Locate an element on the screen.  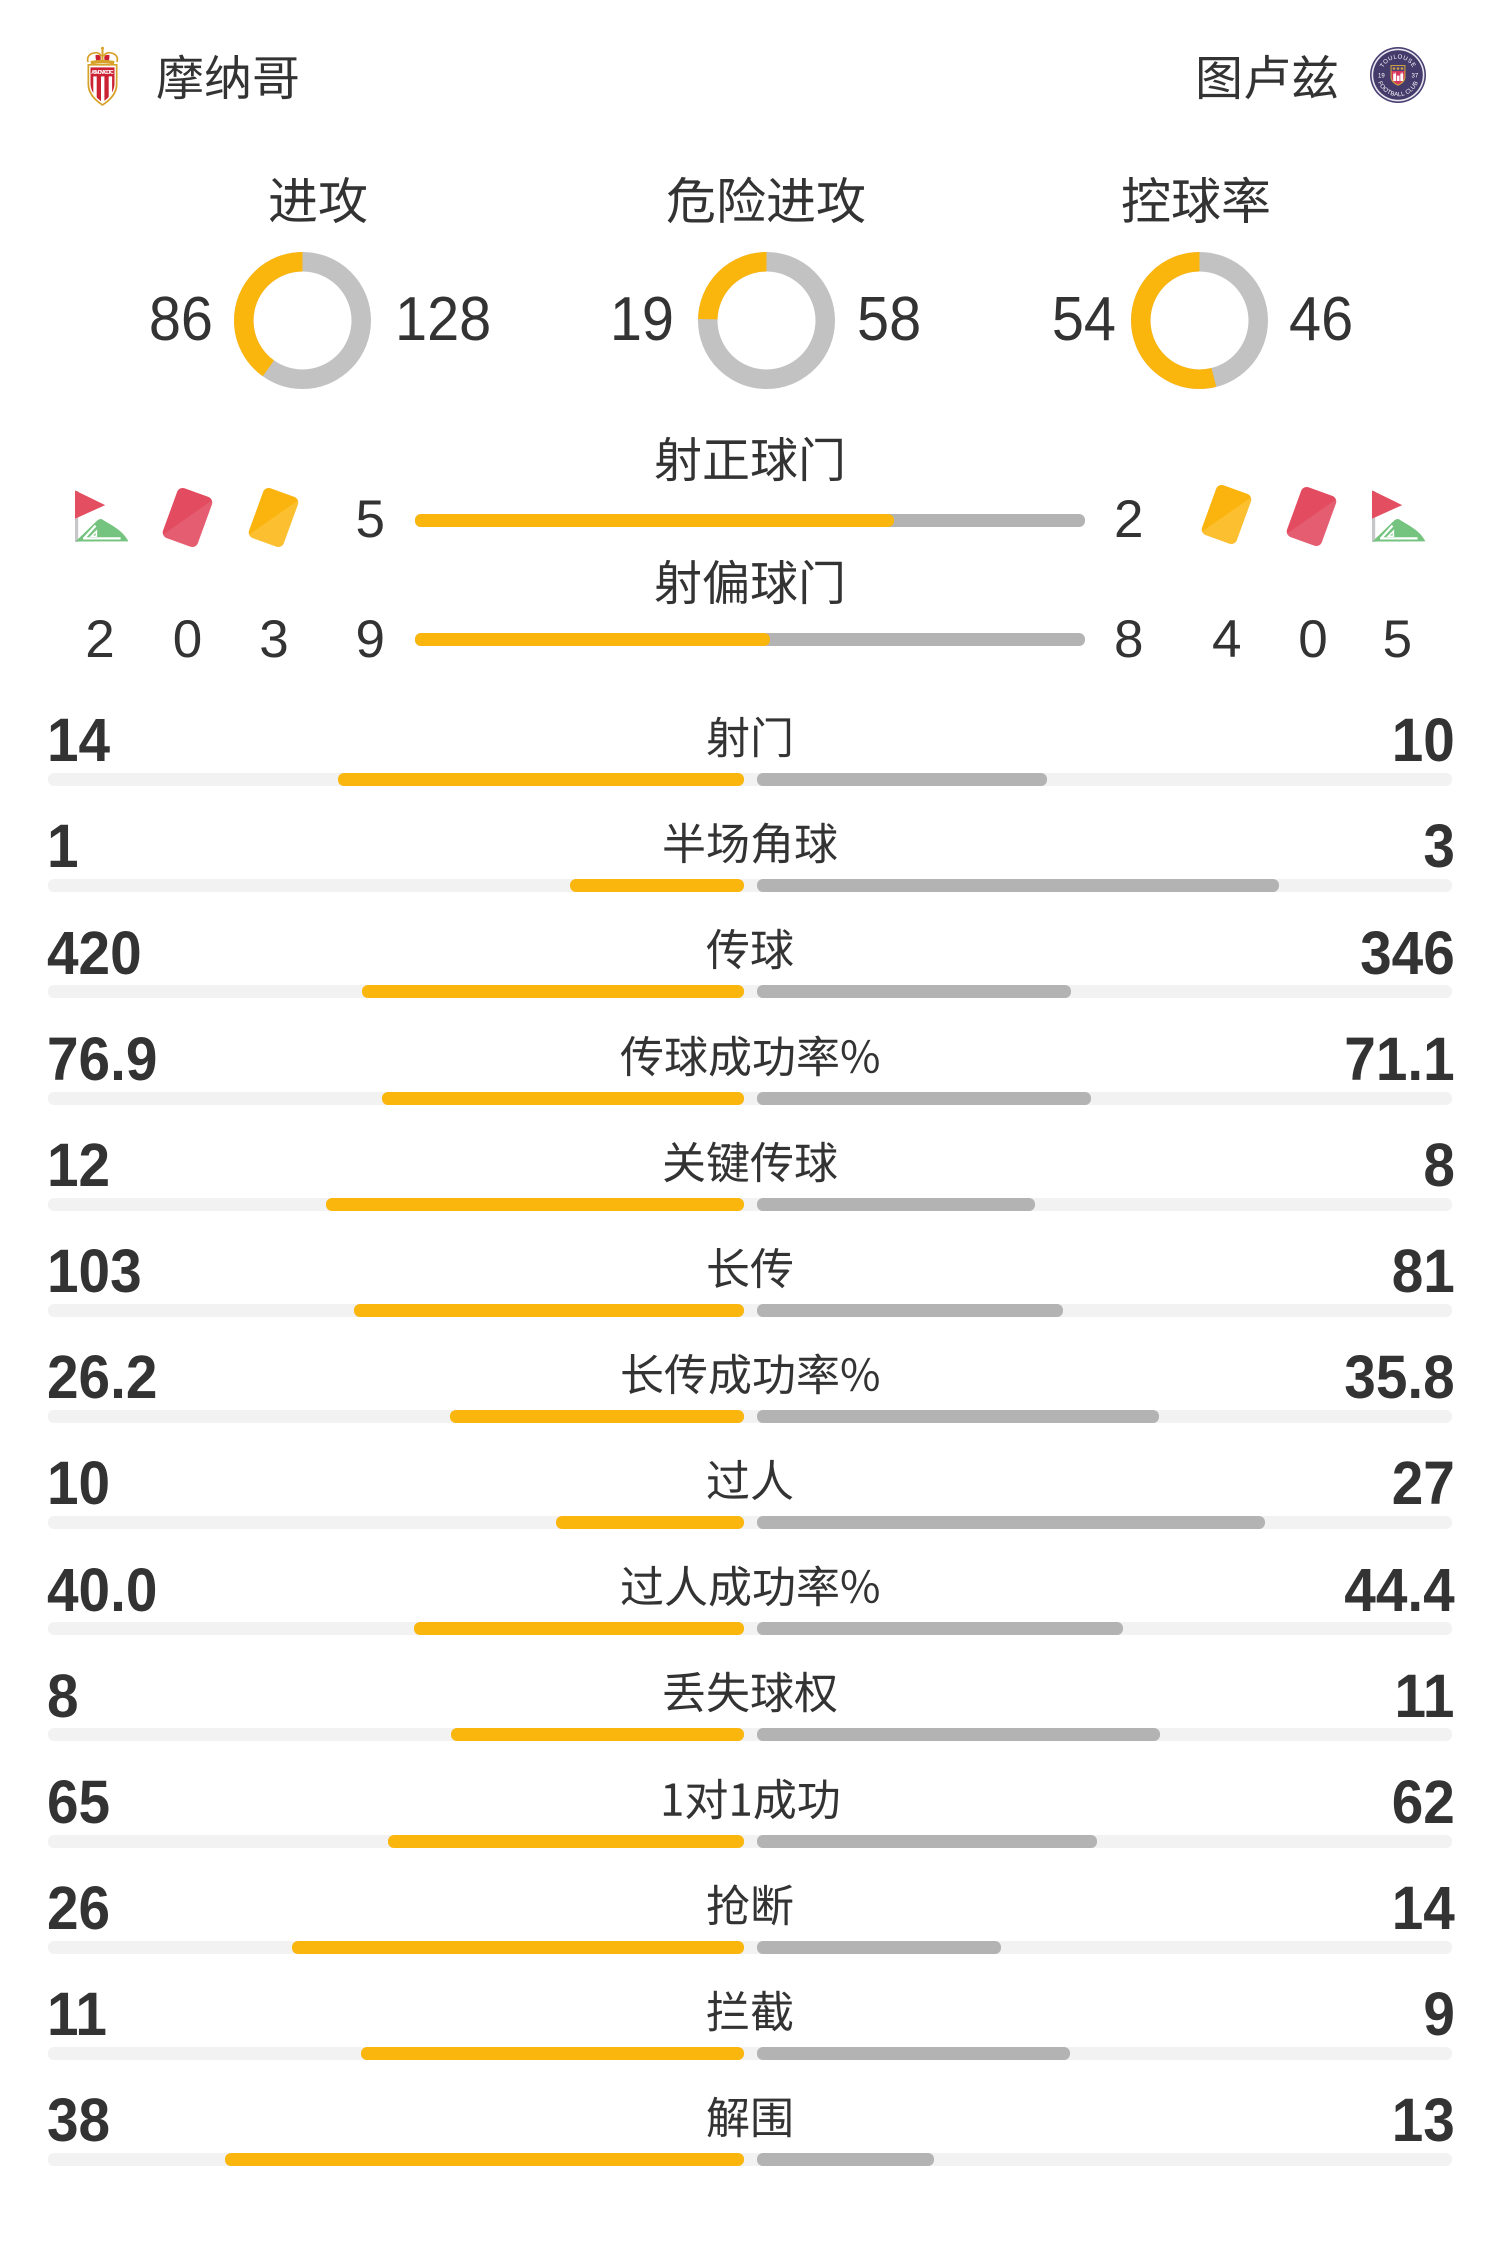
svg-text: 37 is located at coordinates (1415, 76).